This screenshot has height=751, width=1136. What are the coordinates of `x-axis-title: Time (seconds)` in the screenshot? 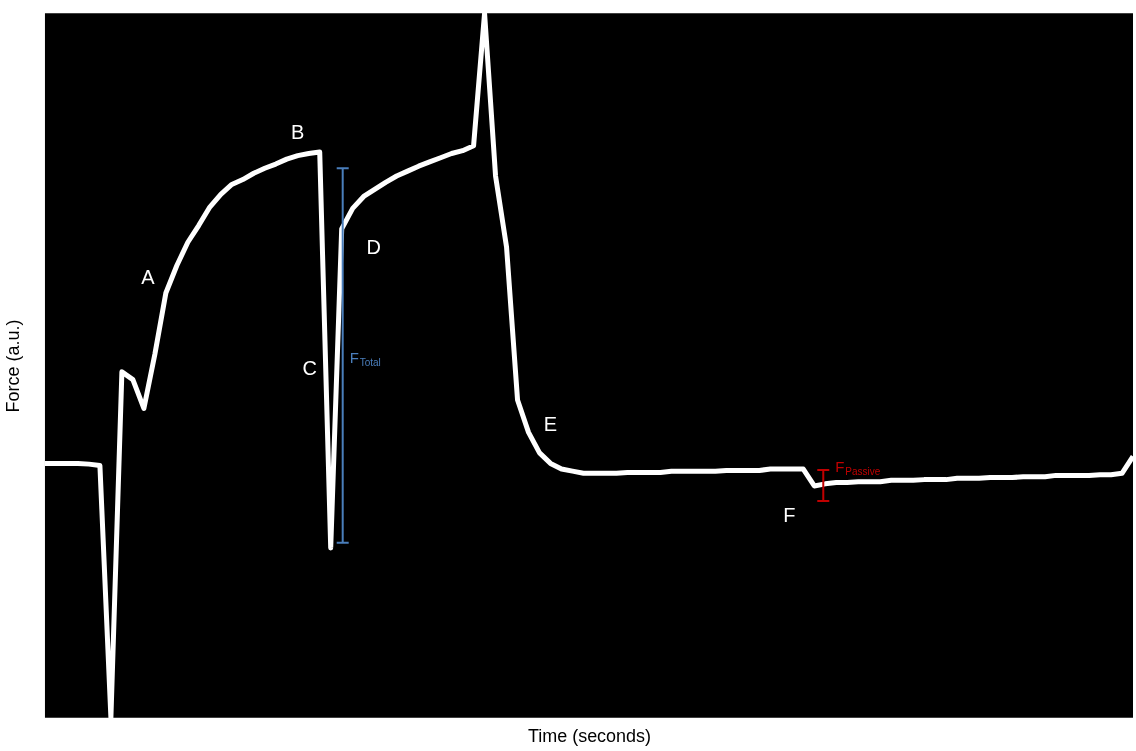 It's located at (589, 736).